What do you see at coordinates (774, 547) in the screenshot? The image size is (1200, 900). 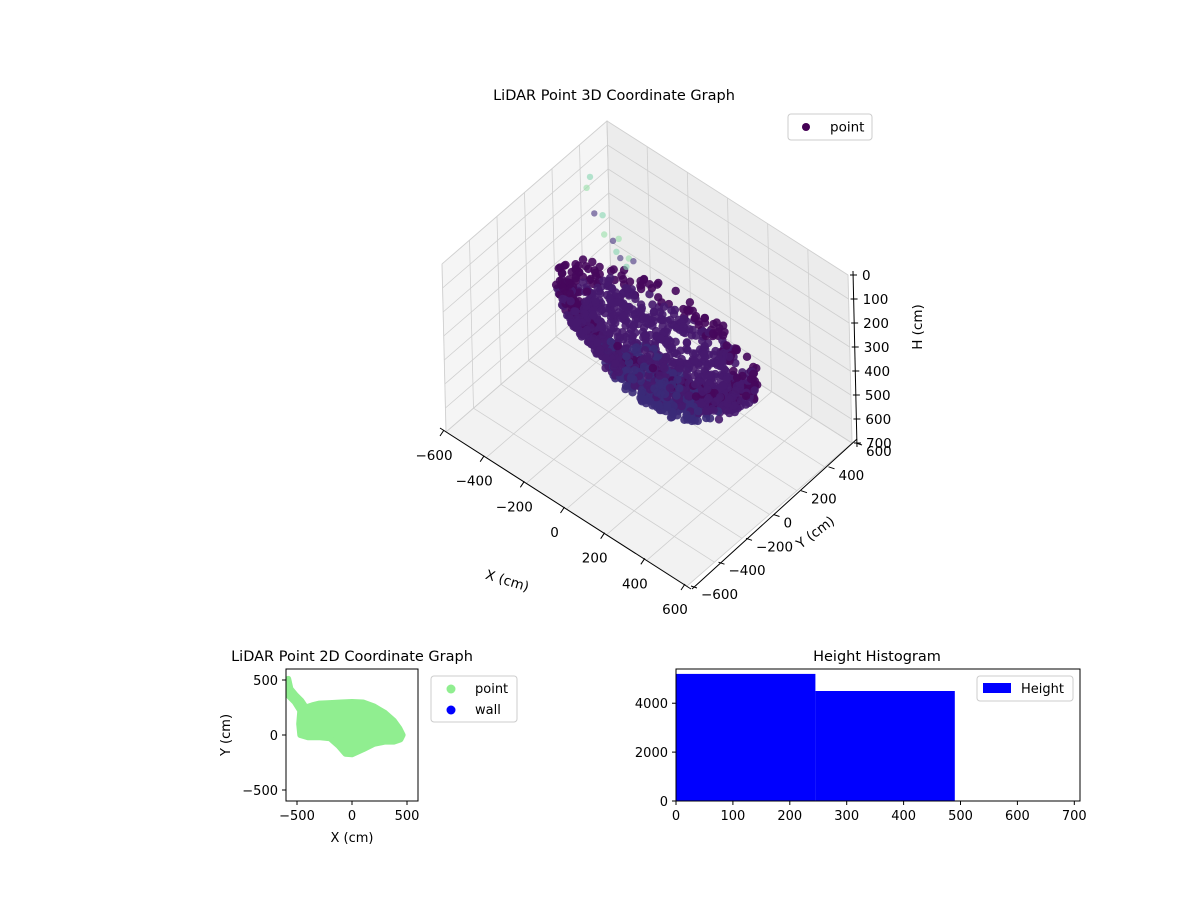 I see `y-tick-label: −200` at bounding box center [774, 547].